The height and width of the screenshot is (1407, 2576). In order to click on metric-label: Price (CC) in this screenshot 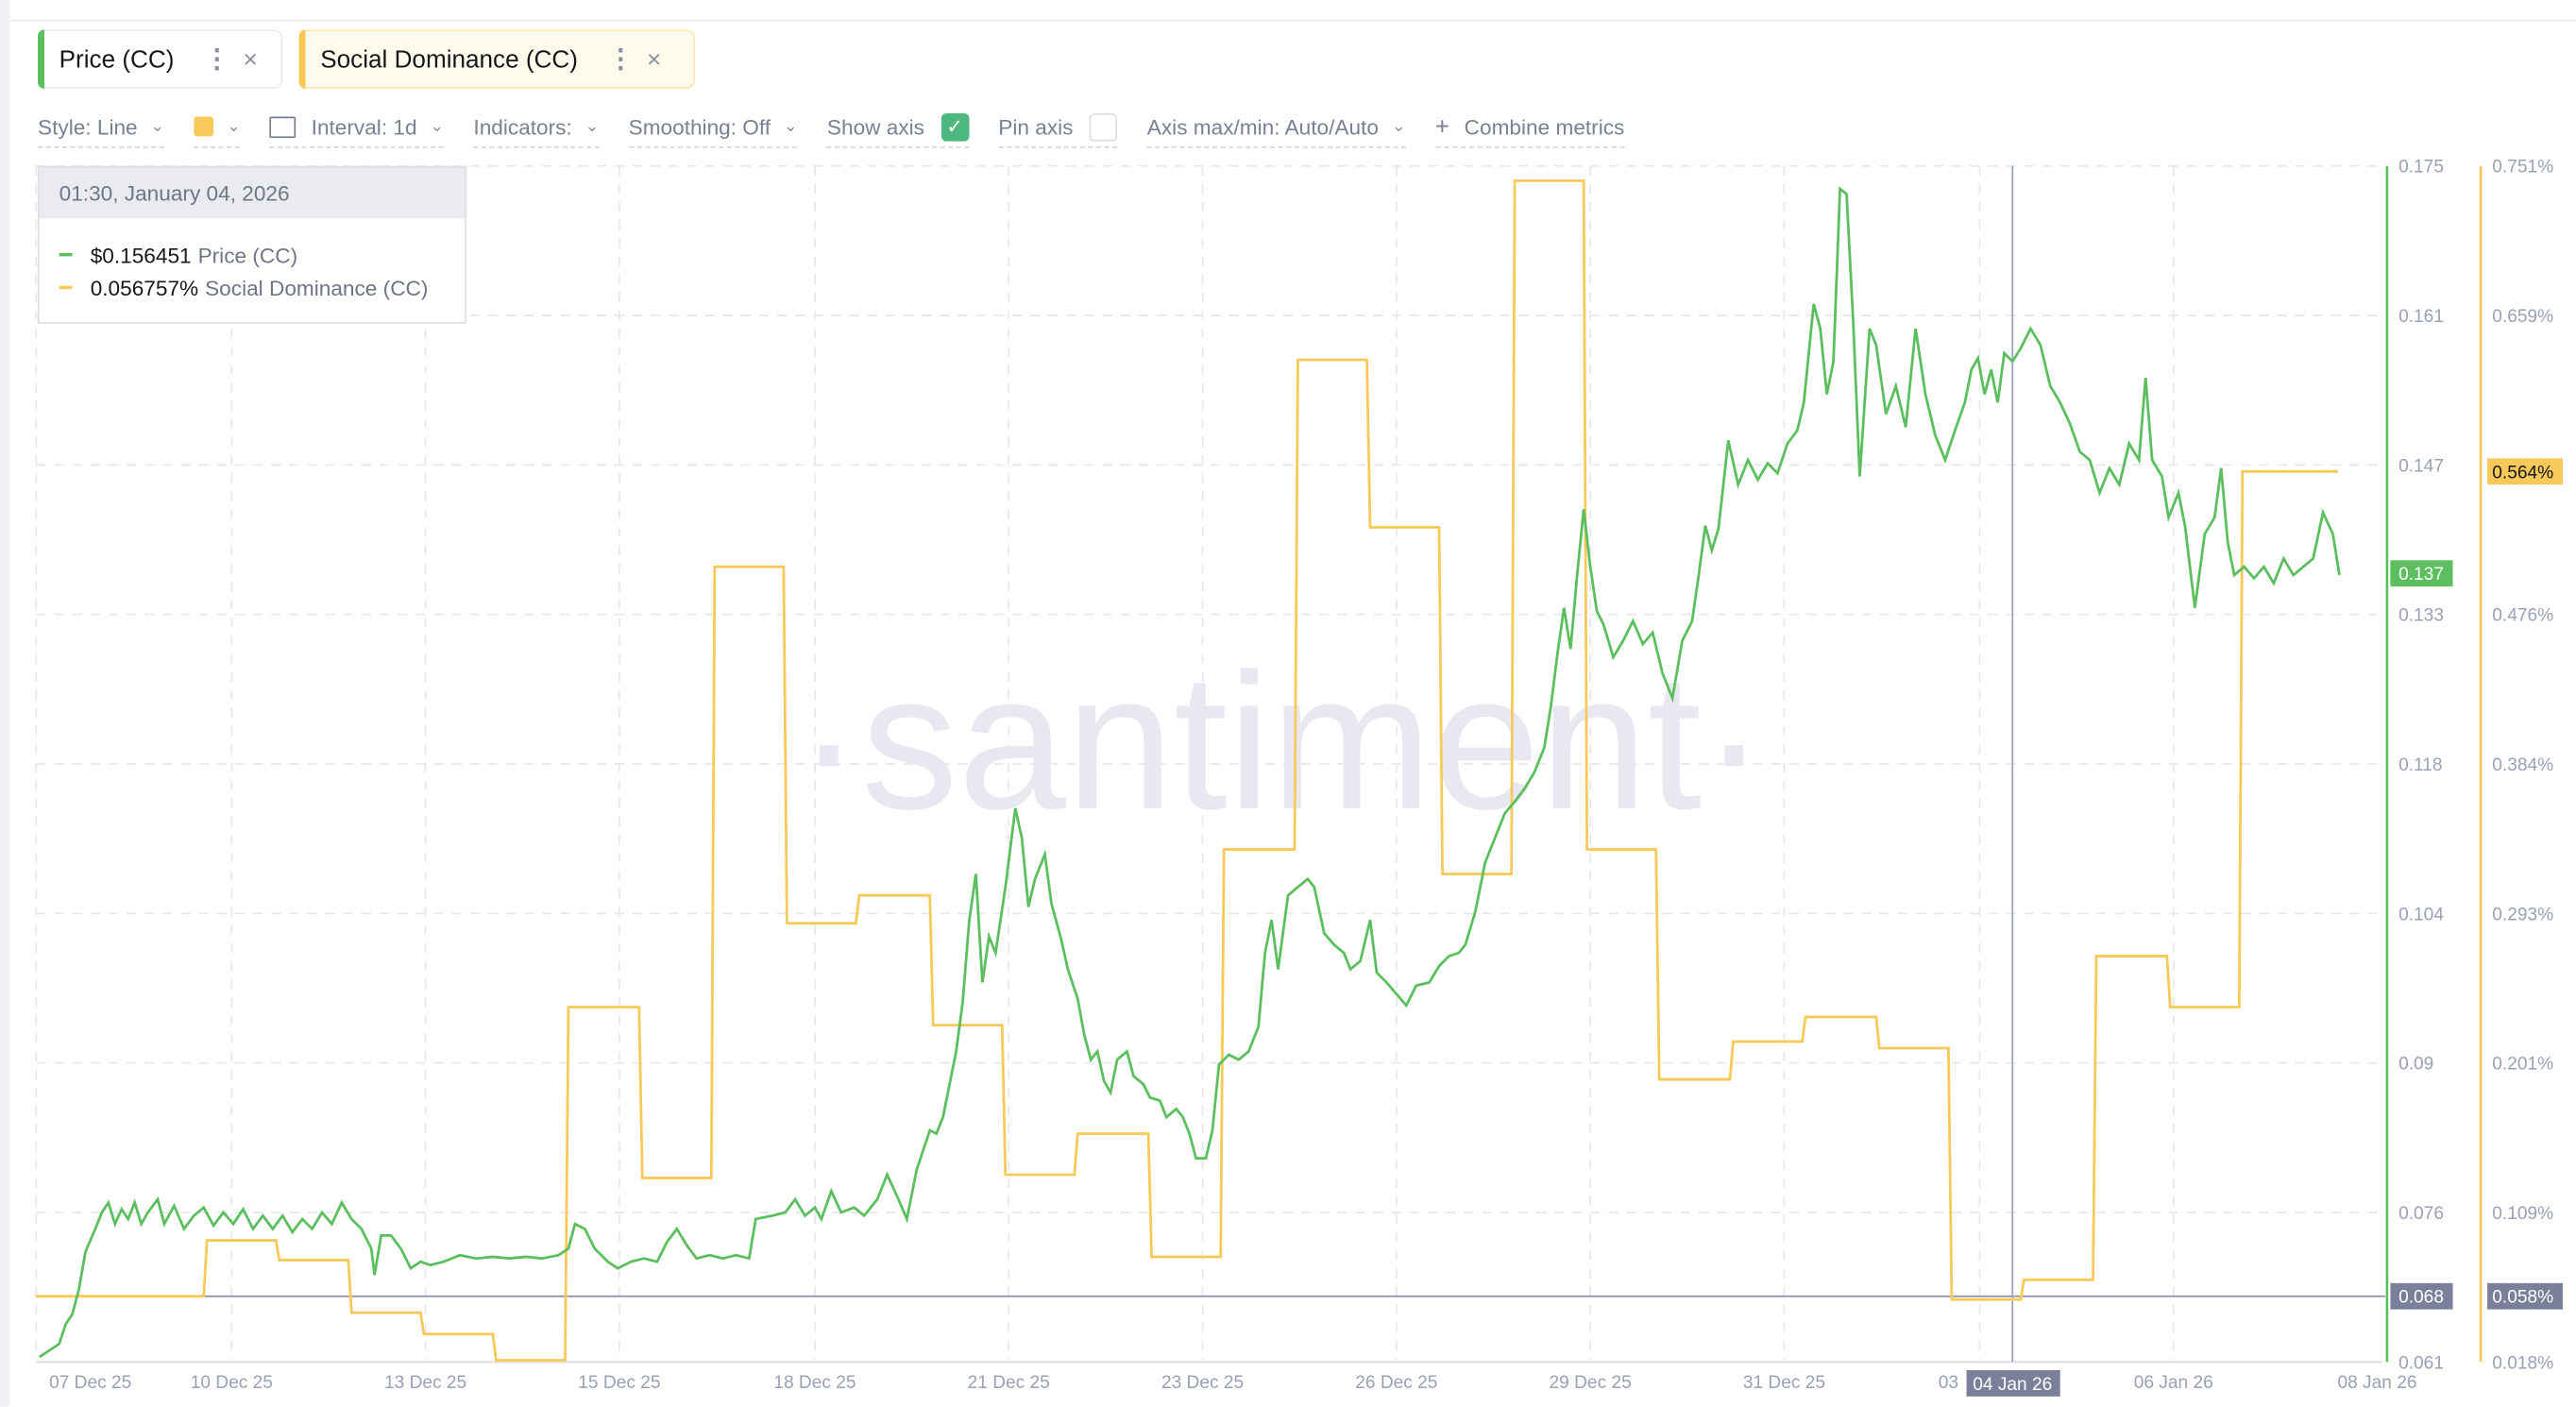, I will do `click(117, 59)`.